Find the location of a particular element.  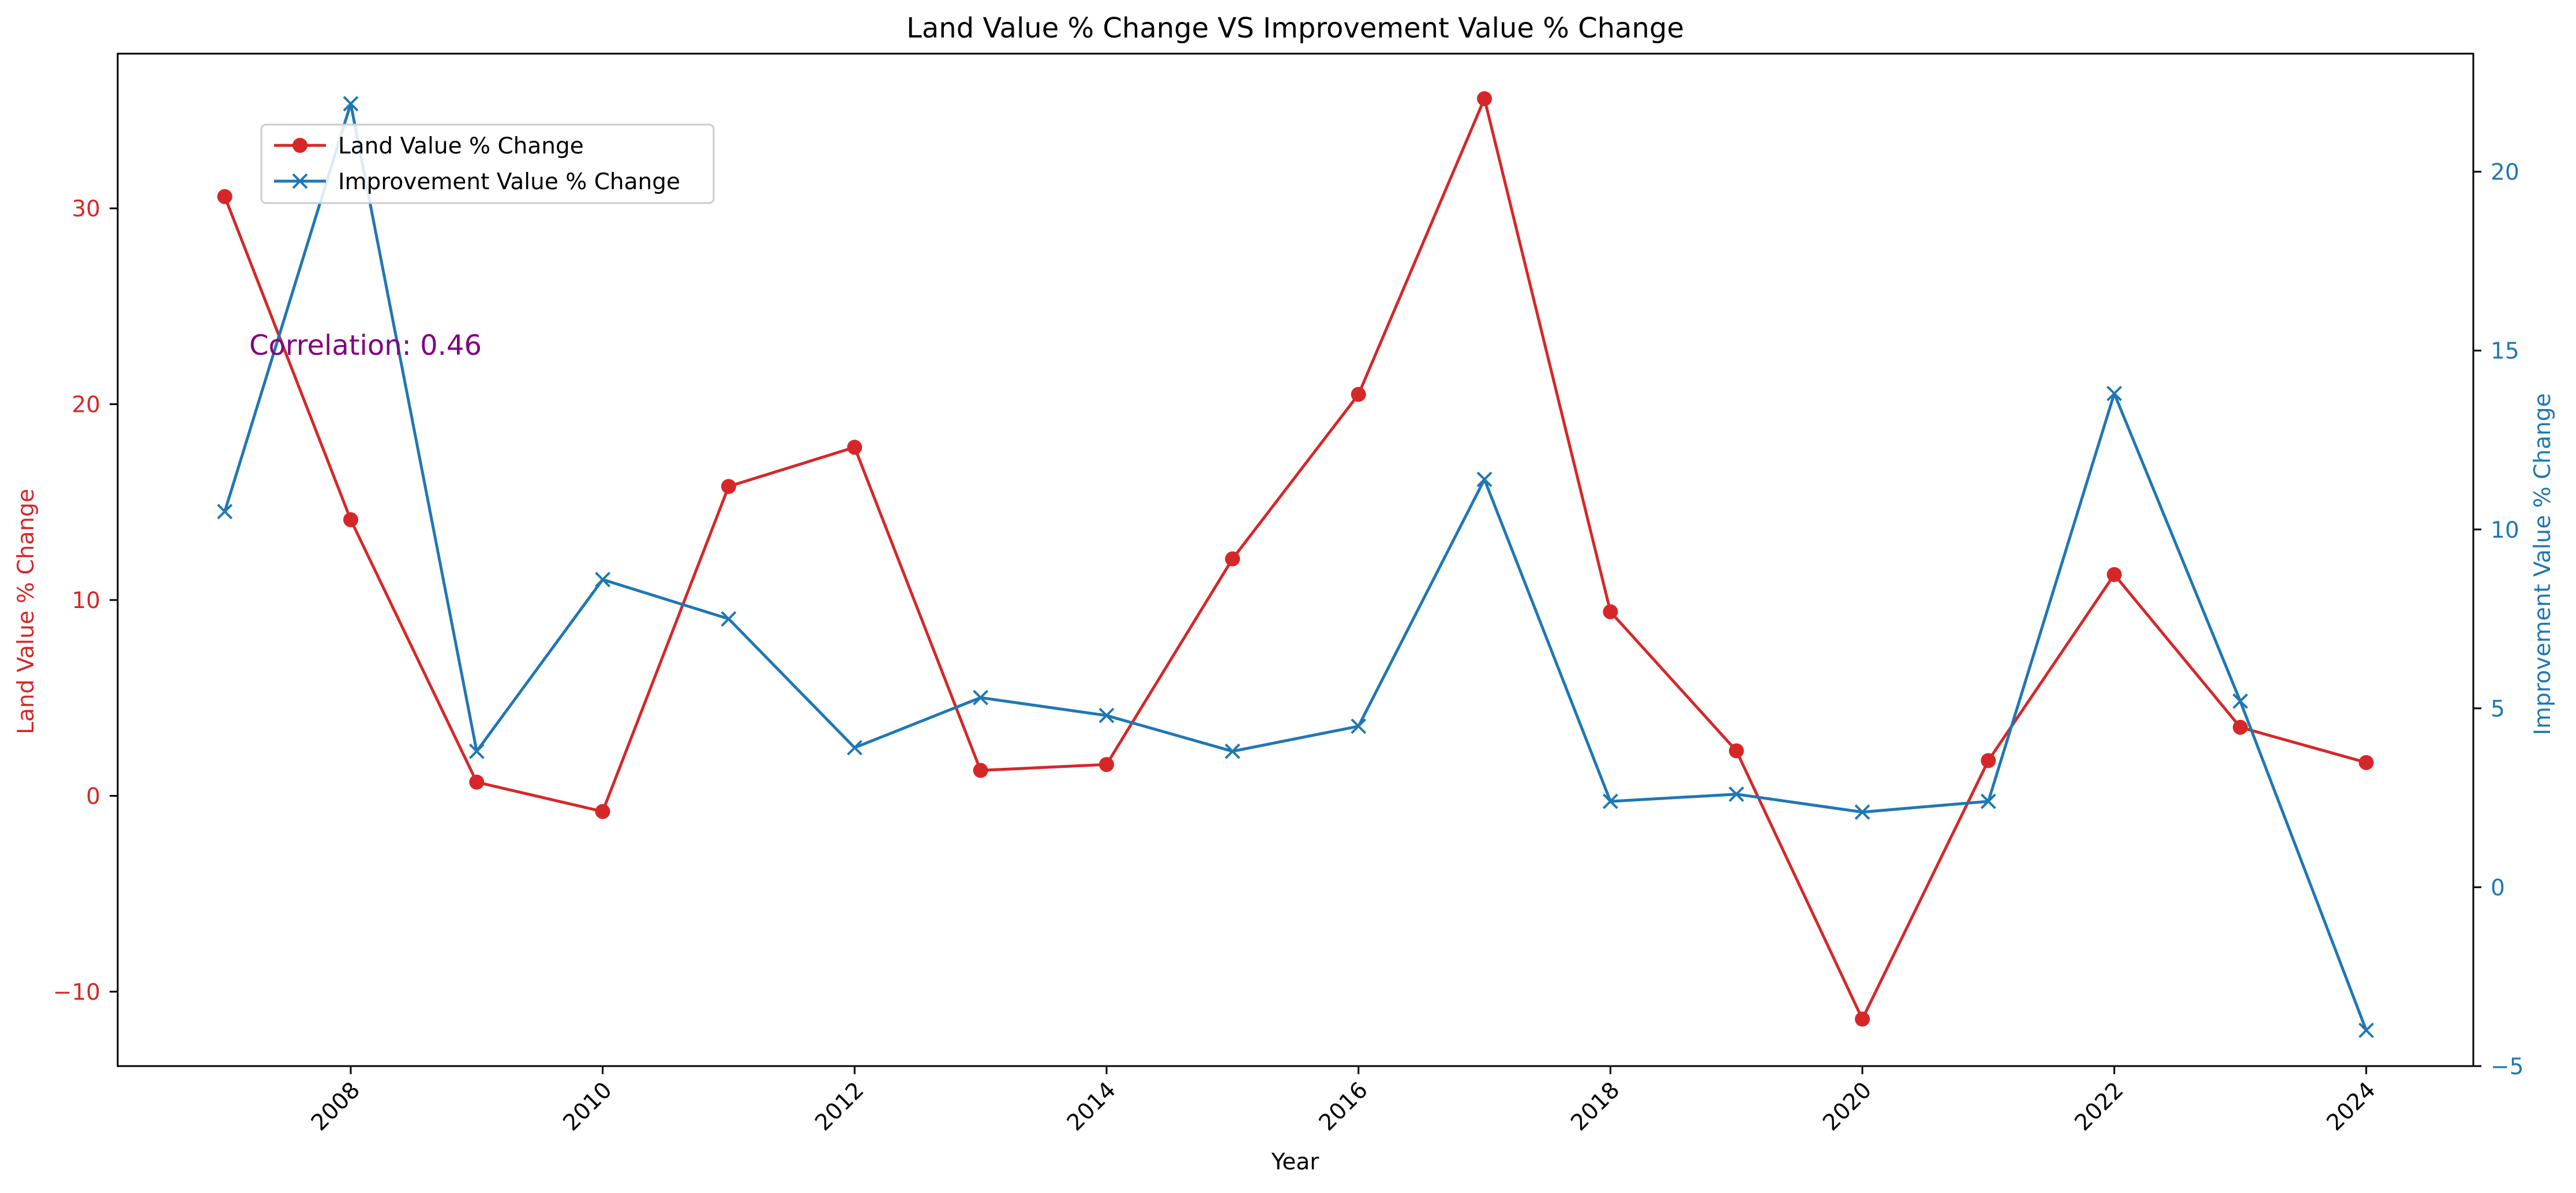

left-y-tick-label: 10 is located at coordinates (86, 601).